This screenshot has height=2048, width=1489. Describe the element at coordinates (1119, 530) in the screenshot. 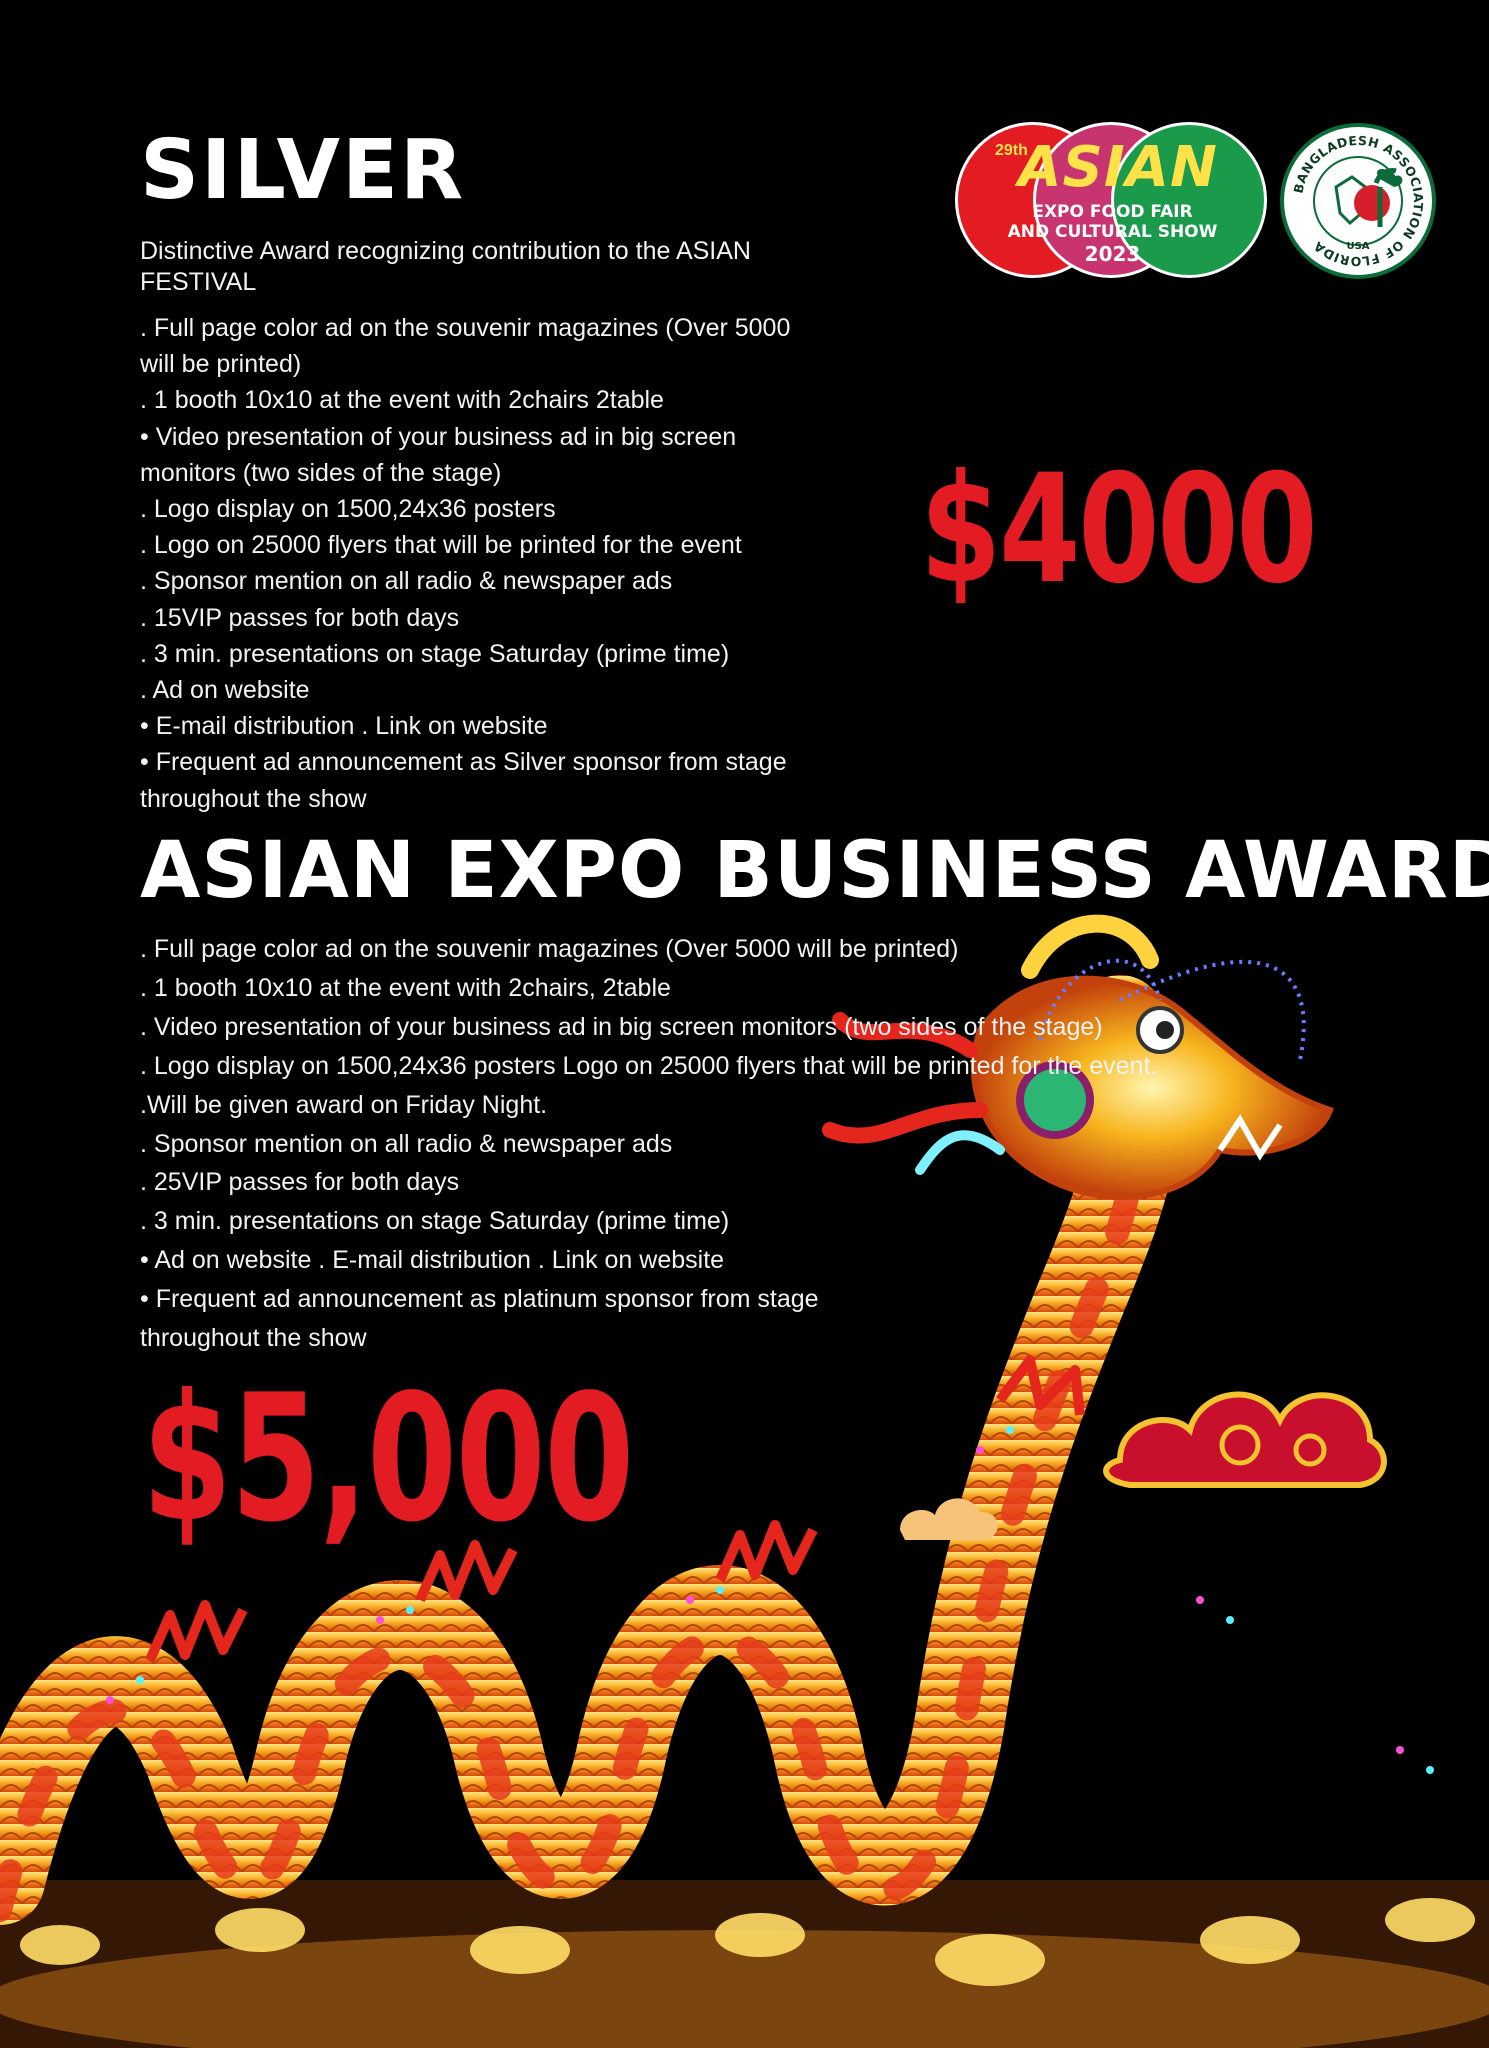

I see `silver-price: $4000` at that location.